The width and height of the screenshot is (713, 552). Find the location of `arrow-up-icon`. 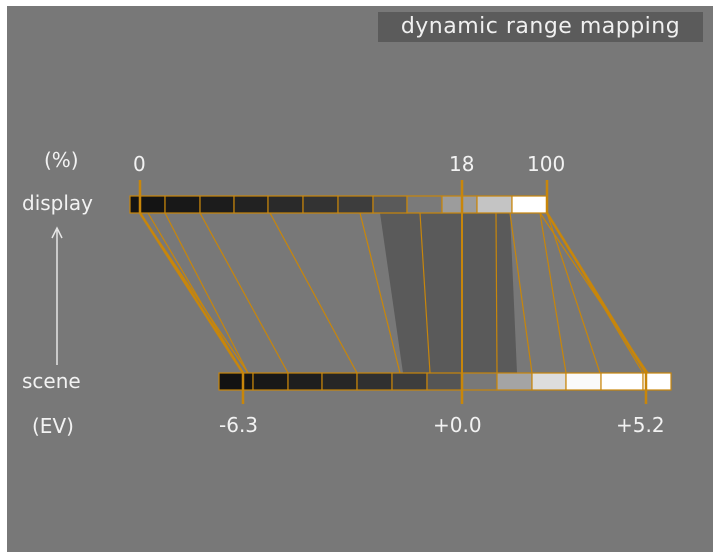

arrow-up-icon is located at coordinates (57, 232).